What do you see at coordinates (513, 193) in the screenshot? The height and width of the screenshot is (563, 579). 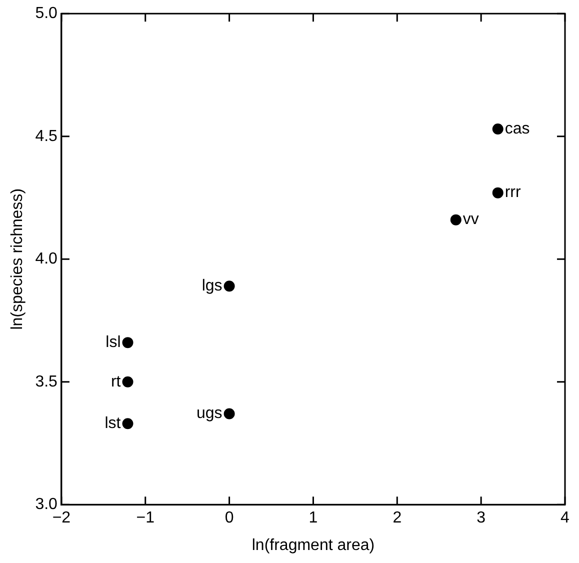 I see `annotation: rrr` at bounding box center [513, 193].